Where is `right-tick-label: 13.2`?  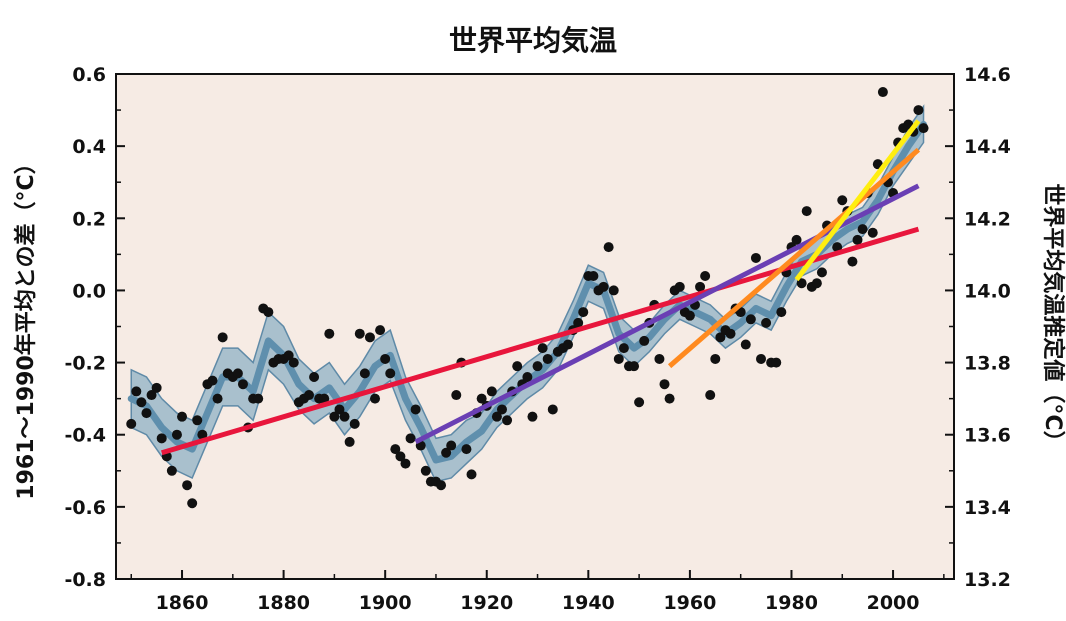
right-tick-label: 13.2 is located at coordinates (987, 580).